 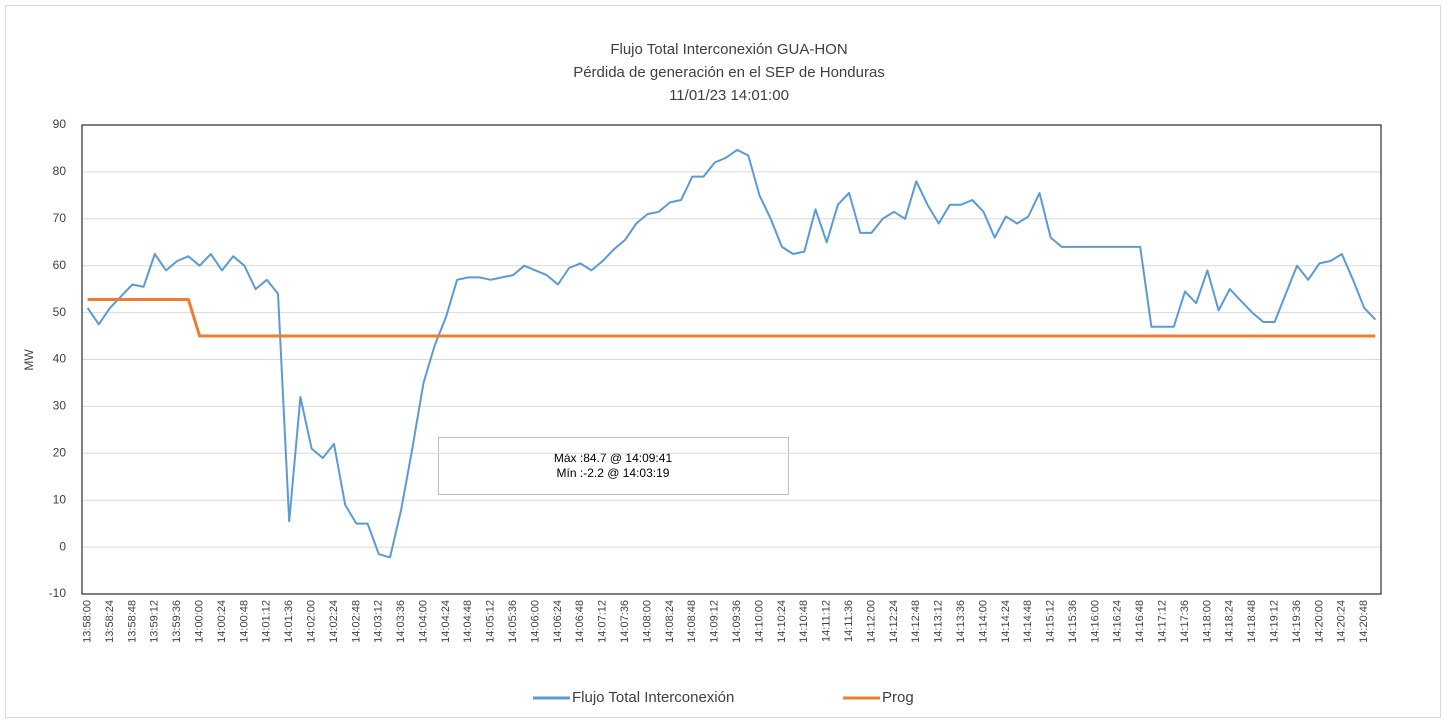 I want to click on x-tick-label: 14:06:48, so click(x=580, y=621).